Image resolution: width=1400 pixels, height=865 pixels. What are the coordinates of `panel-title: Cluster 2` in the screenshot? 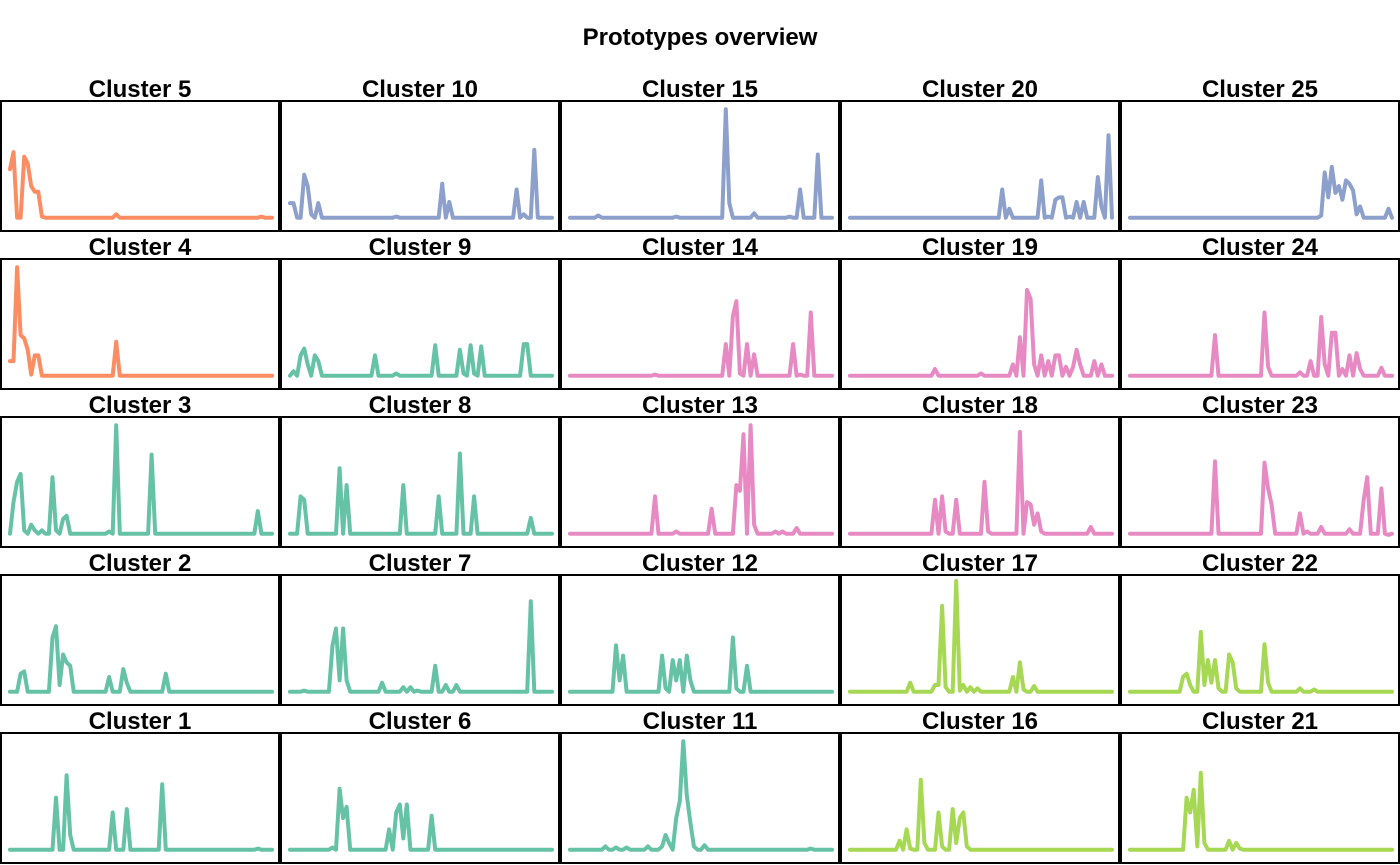 It's located at (140, 563).